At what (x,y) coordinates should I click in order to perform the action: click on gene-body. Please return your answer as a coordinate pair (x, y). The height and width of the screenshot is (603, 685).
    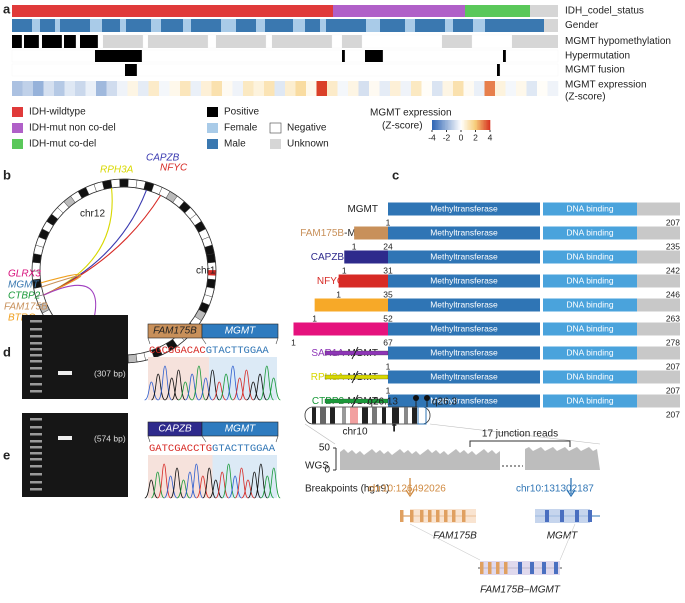
    Looking at the image, I should click on (443, 516).